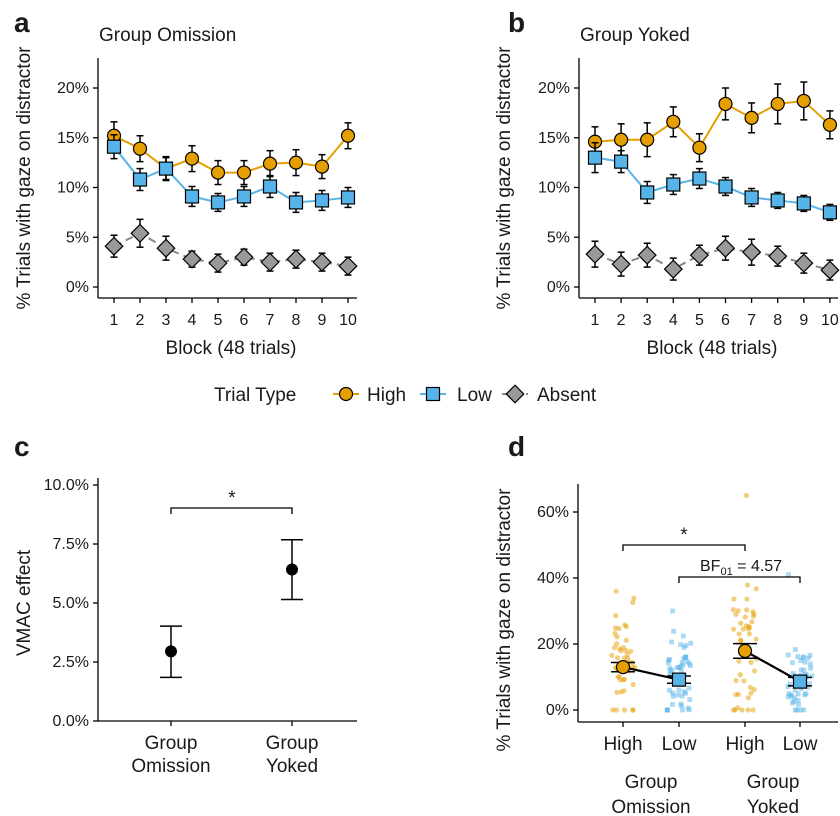 This screenshot has width=840, height=816. What do you see at coordinates (554, 188) in the screenshot?
I see `y-tick-label: 10%` at bounding box center [554, 188].